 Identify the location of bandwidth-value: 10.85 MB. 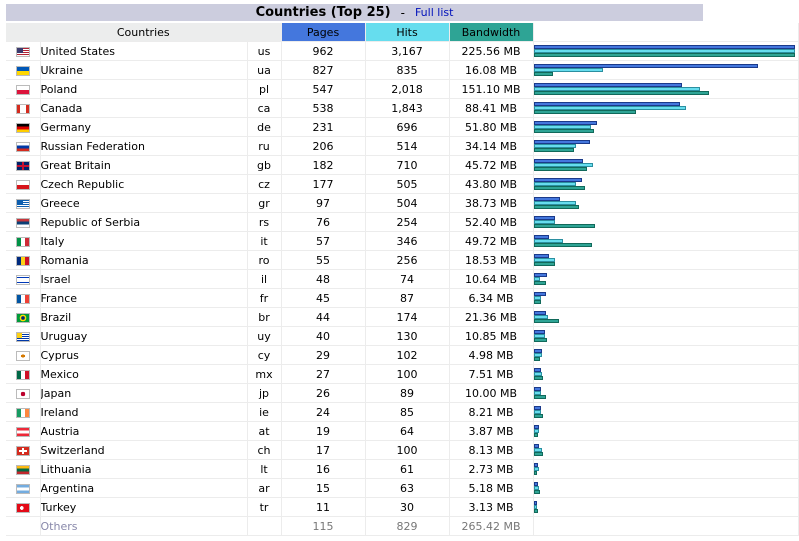
(491, 336).